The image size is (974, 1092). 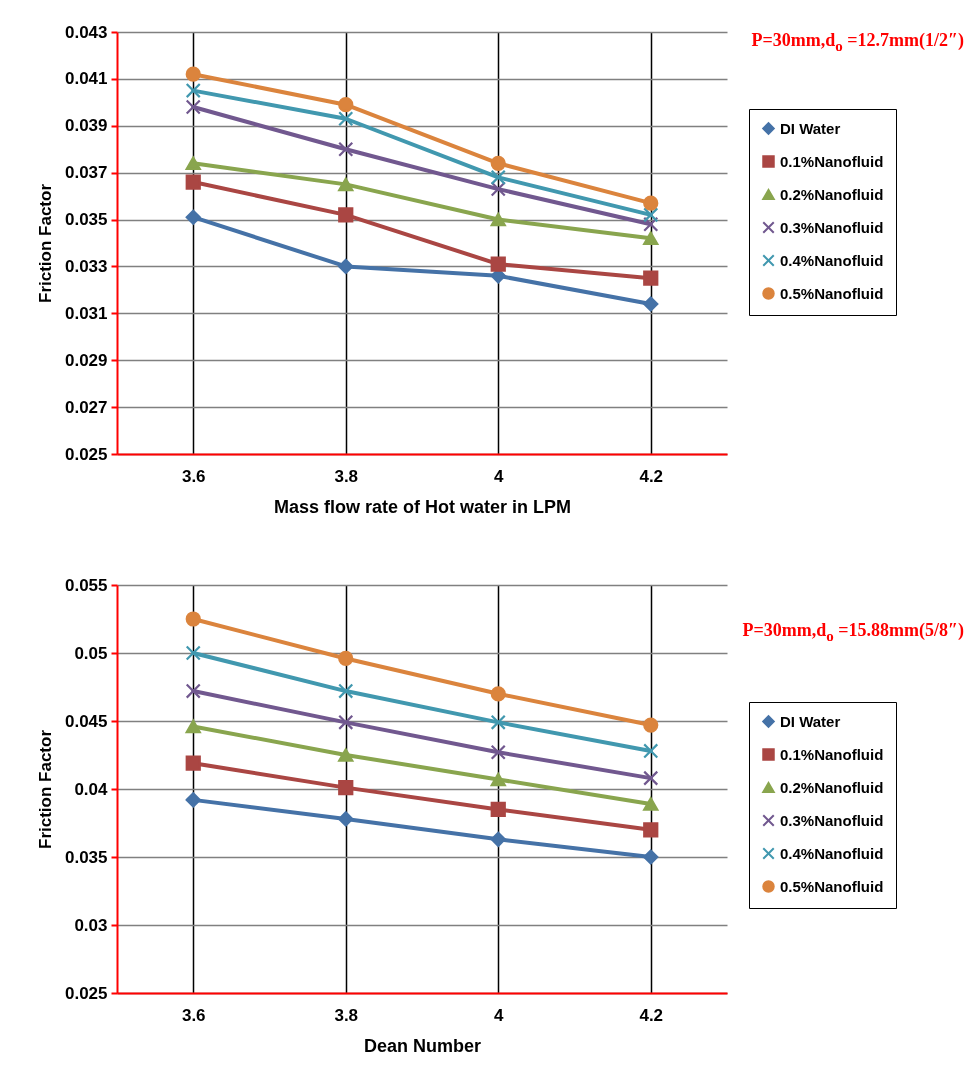 I want to click on y-tick-label: 0.041, so click(x=86, y=79).